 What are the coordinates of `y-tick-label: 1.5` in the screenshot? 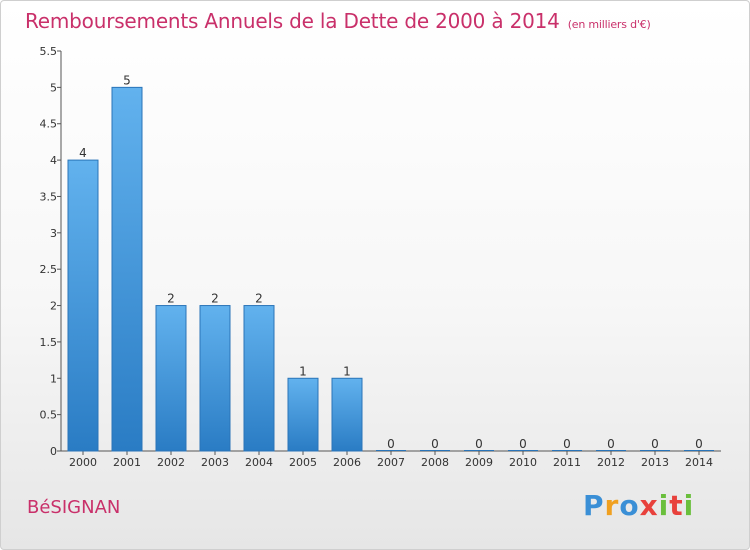 It's located at (49, 342).